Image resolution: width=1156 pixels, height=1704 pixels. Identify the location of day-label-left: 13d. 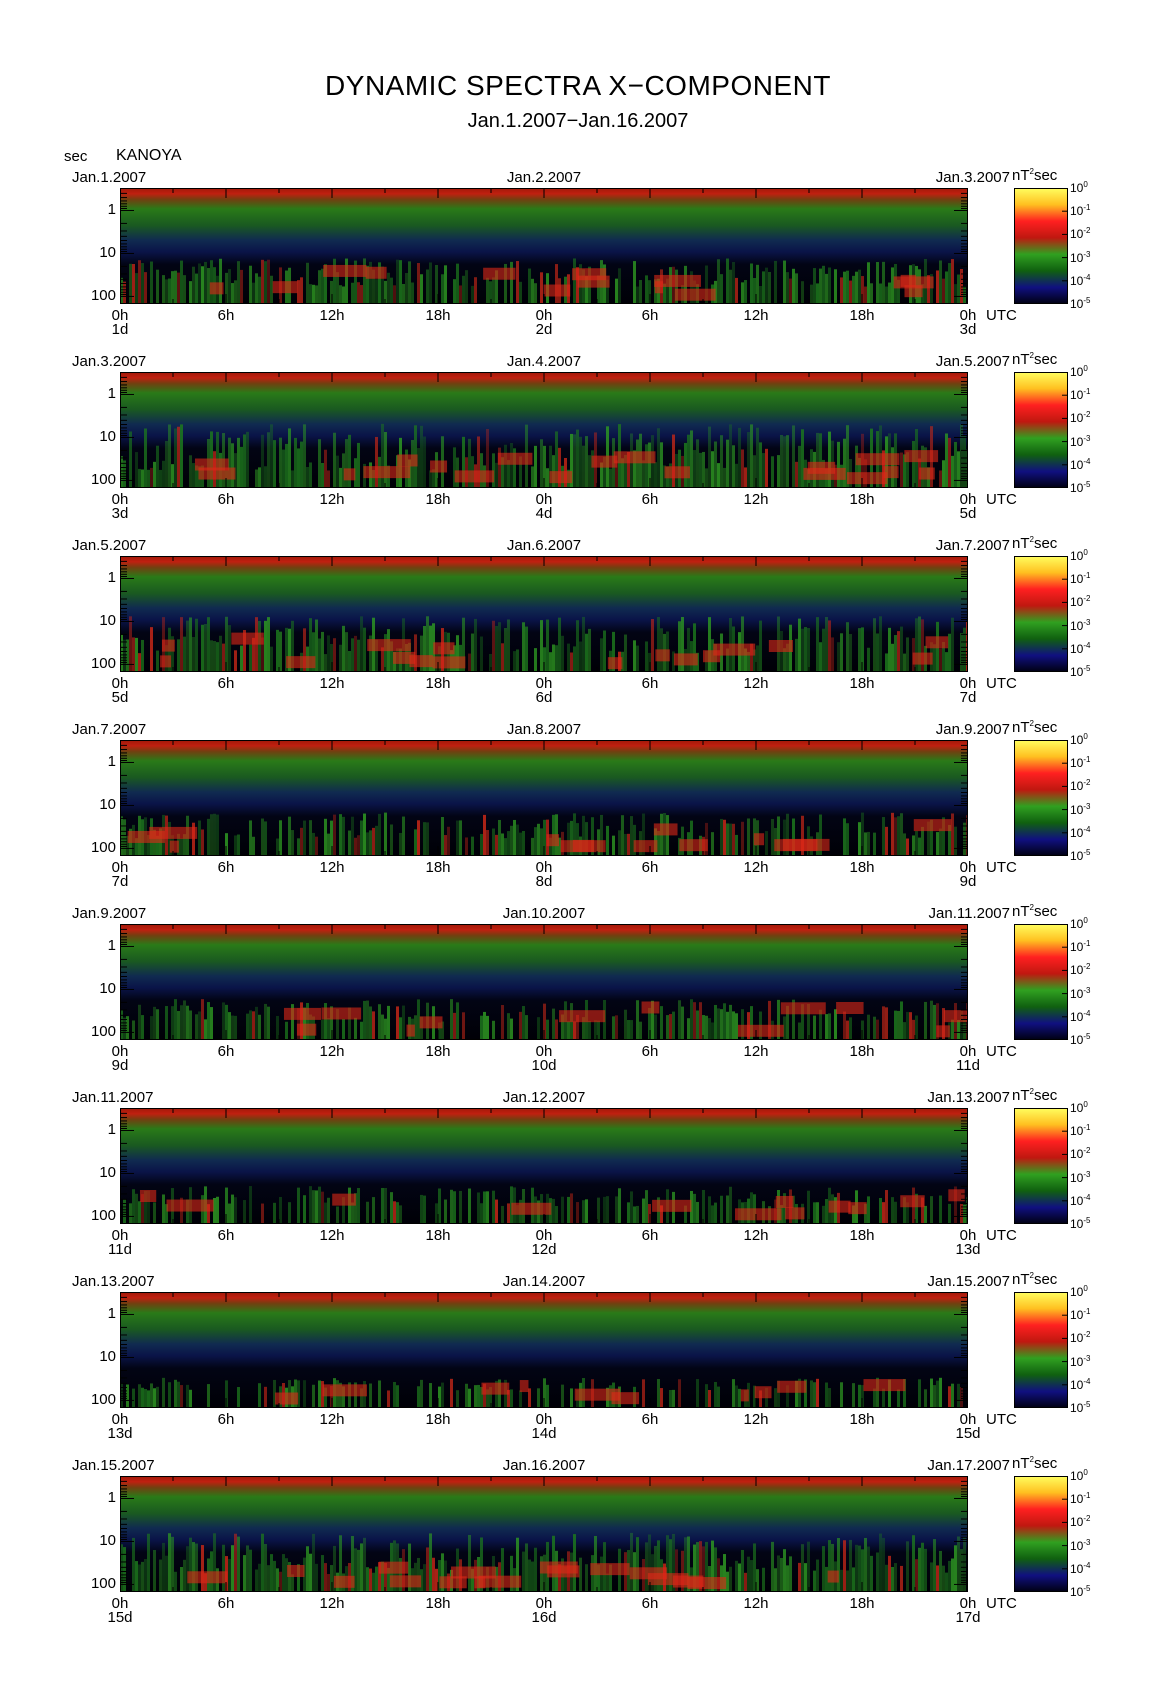
(120, 1433).